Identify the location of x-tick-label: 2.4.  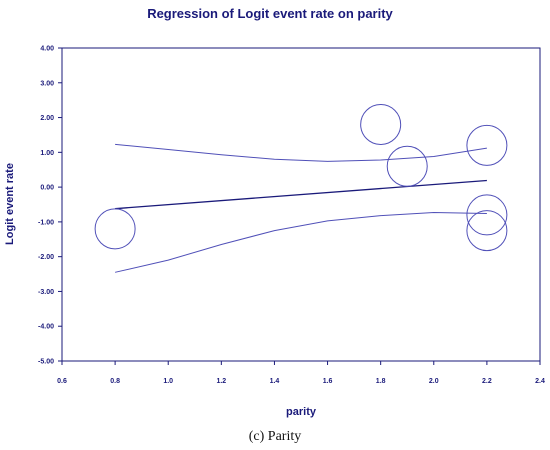
(540, 381).